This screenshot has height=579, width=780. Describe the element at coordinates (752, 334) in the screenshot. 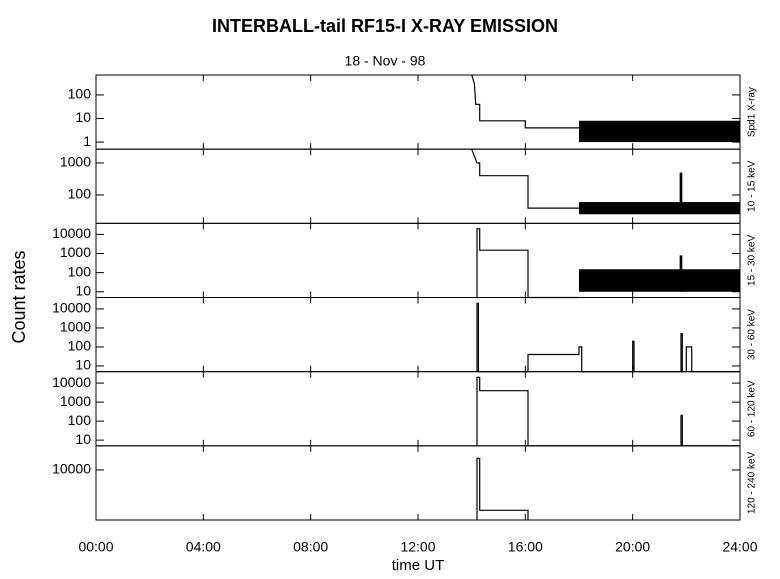

I see `panel-label: 30 - 60 keV` at that location.